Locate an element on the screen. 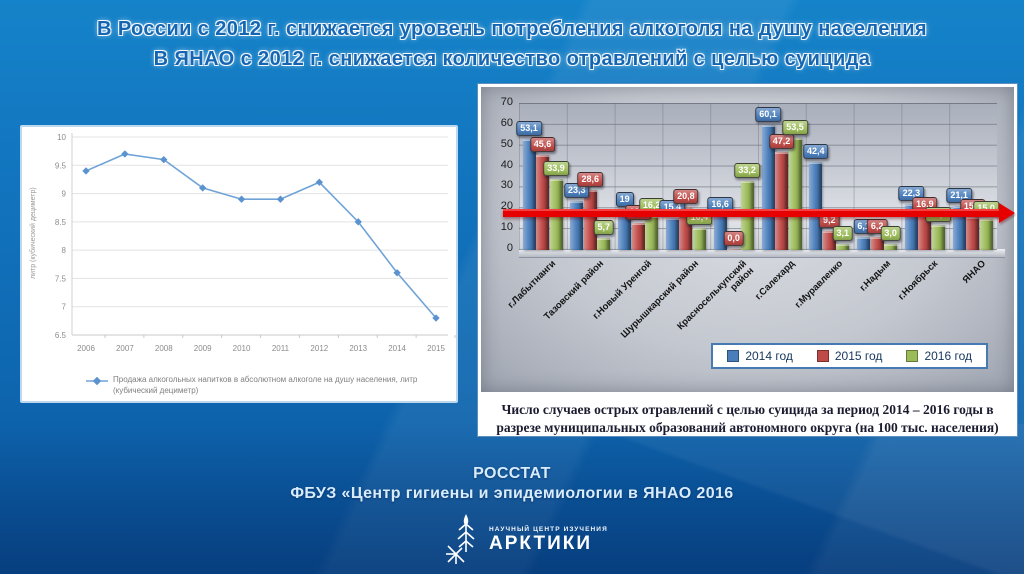  line-x-tick-label: 2009 is located at coordinates (203, 348).